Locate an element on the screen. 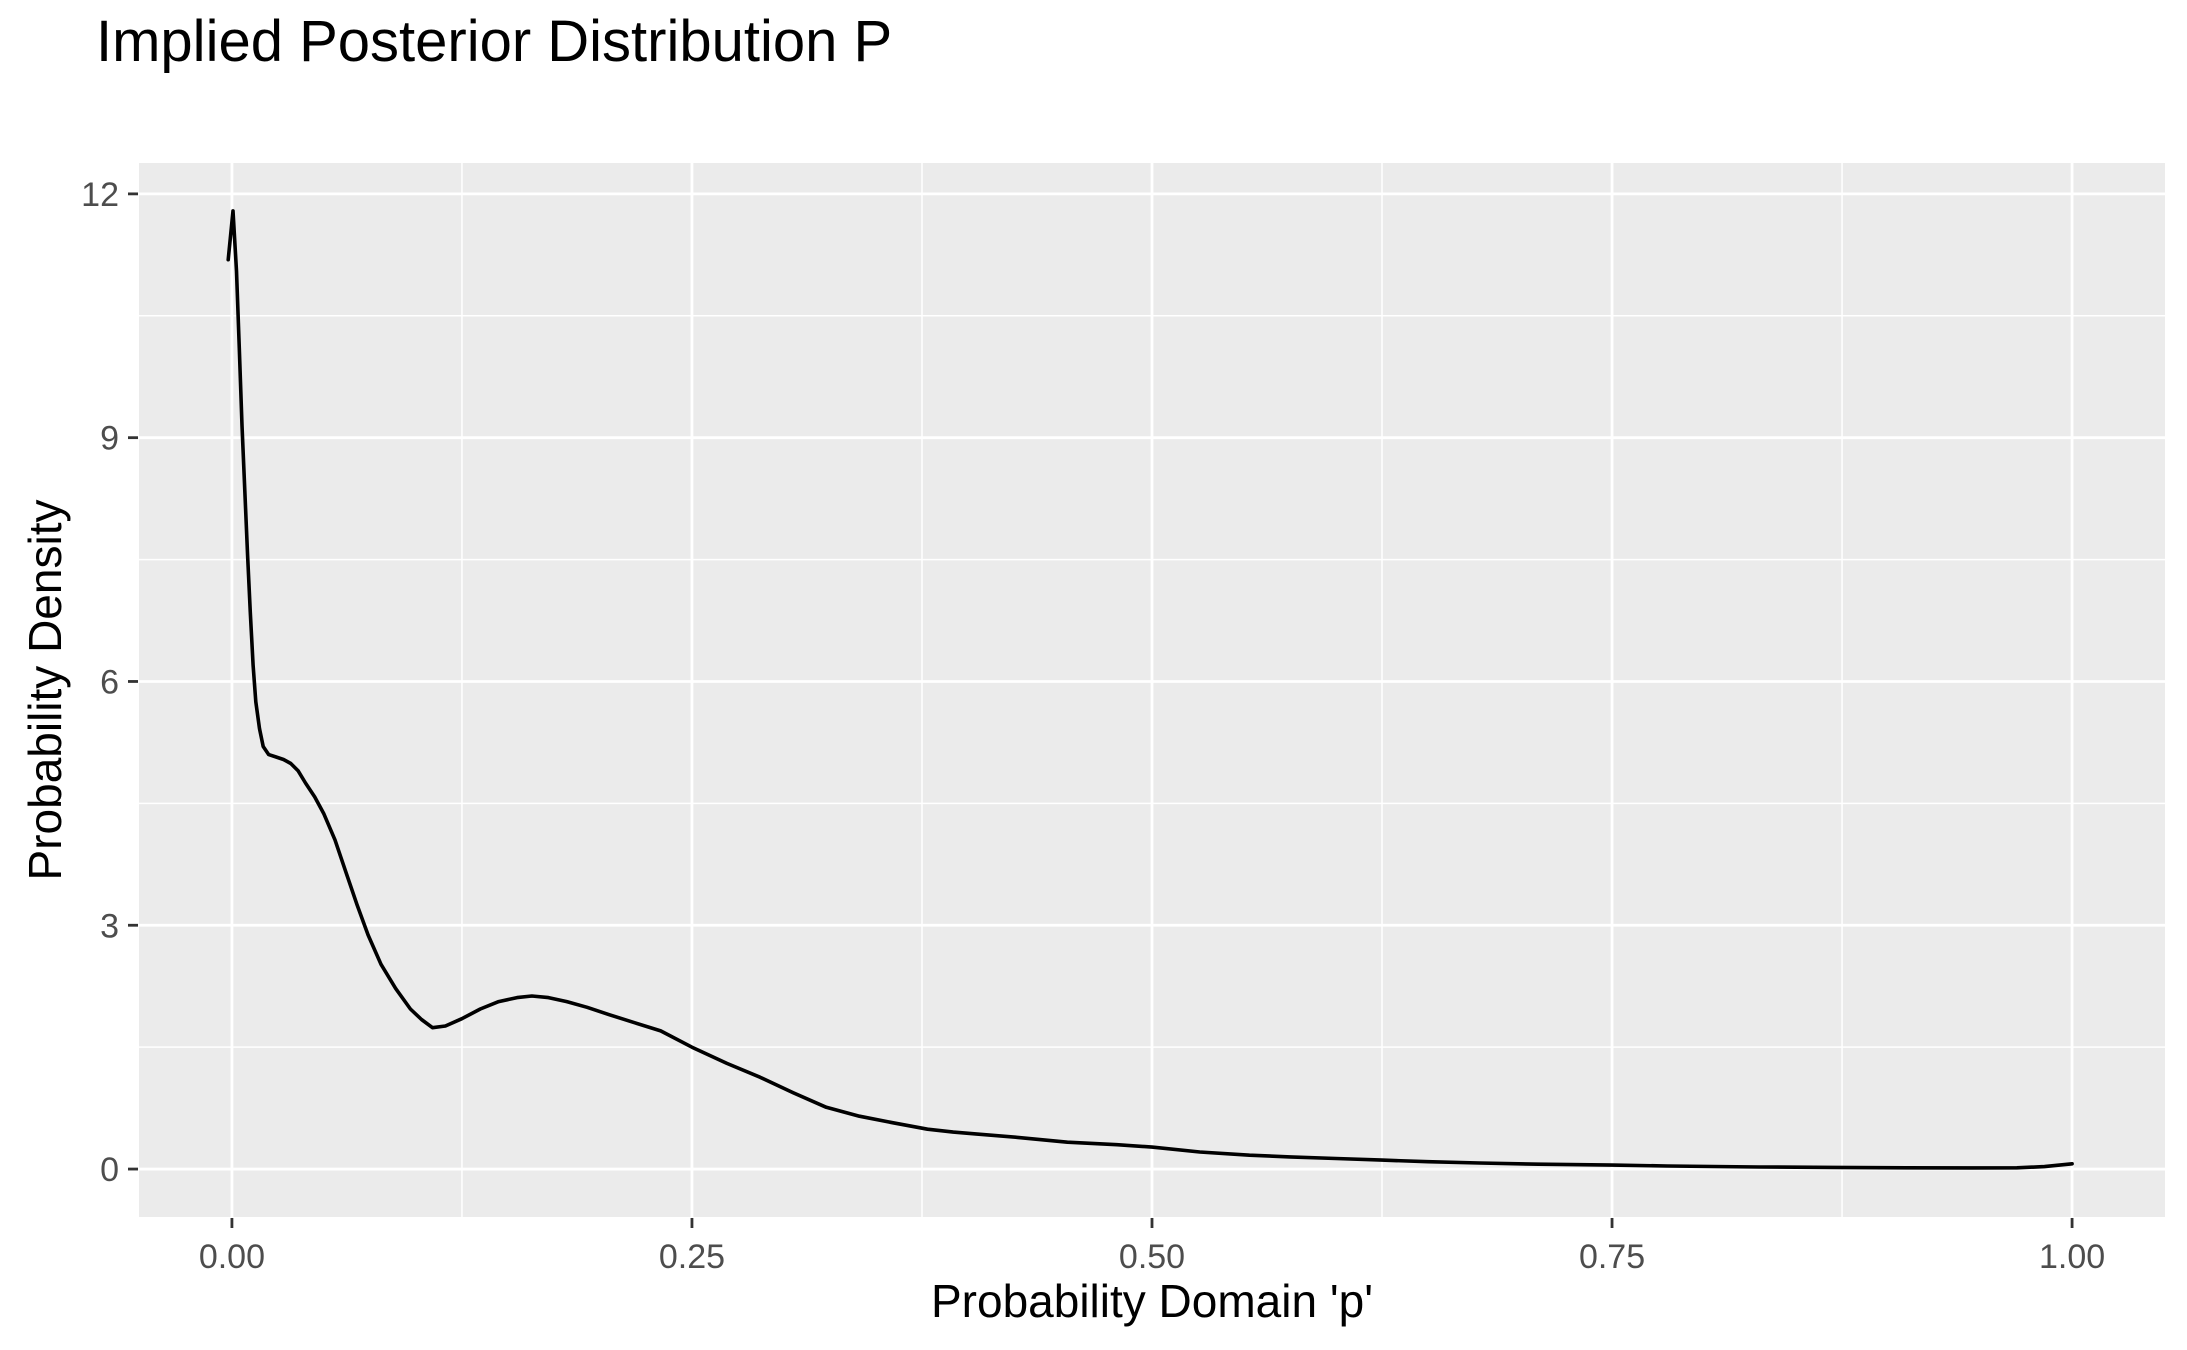  y-tick-label: 0 is located at coordinates (109, 1170).